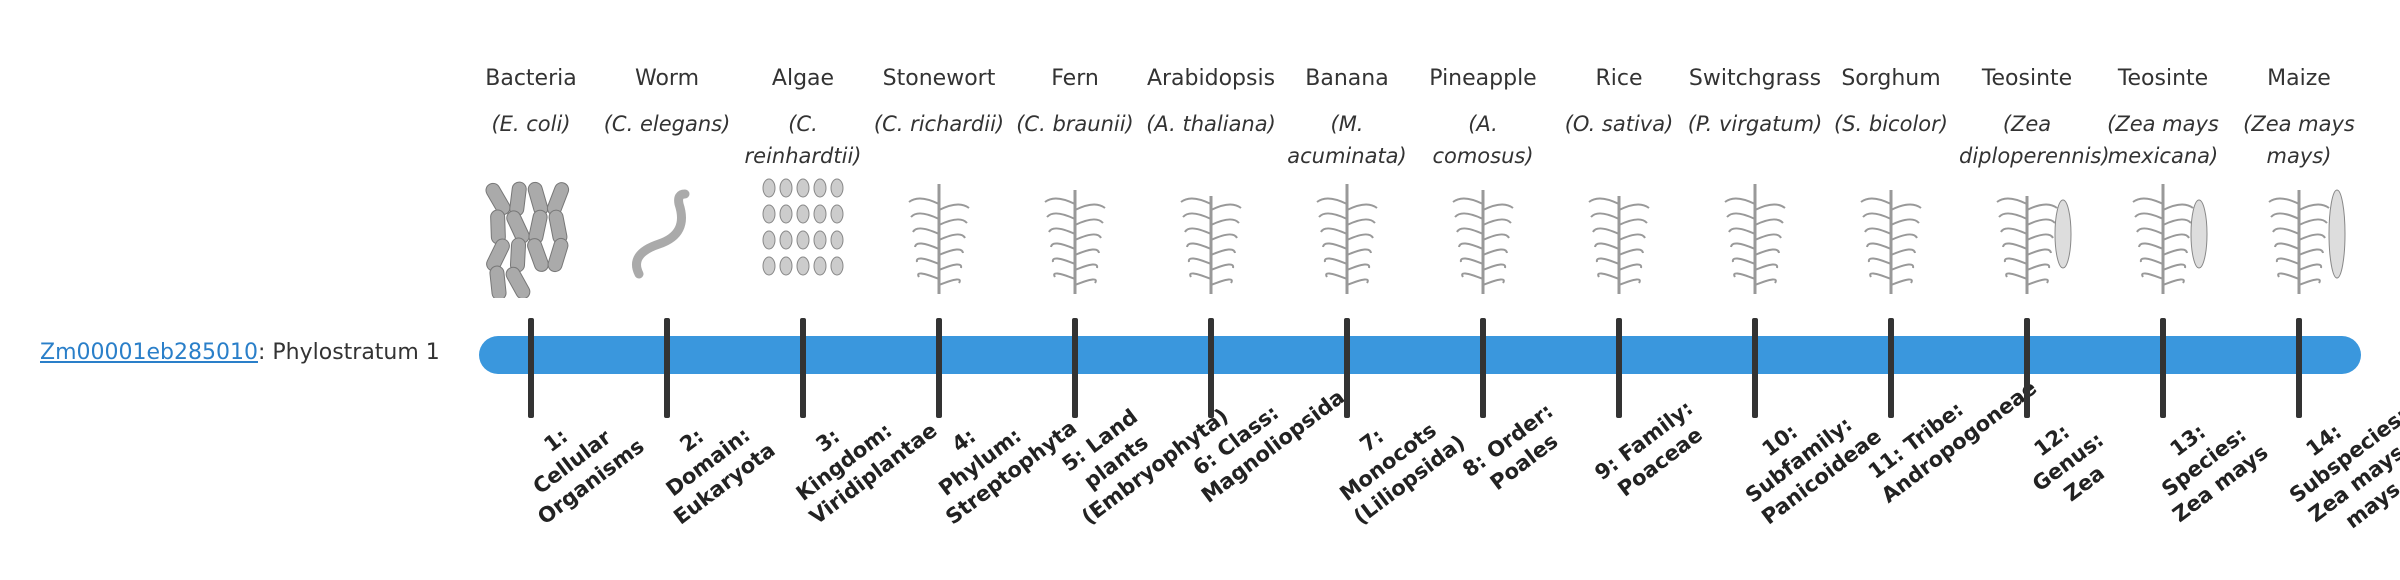 This screenshot has width=2400, height=580. Describe the element at coordinates (2299, 78) in the screenshot. I see `common-name: Maize` at that location.